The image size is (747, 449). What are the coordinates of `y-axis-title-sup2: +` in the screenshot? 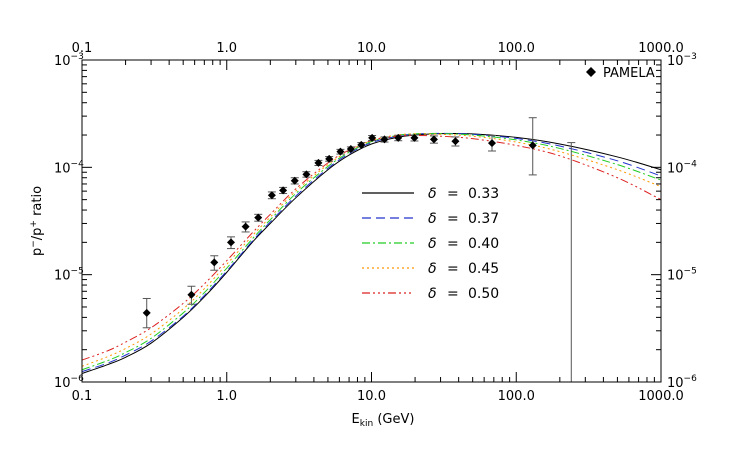 It's located at (34, 224).